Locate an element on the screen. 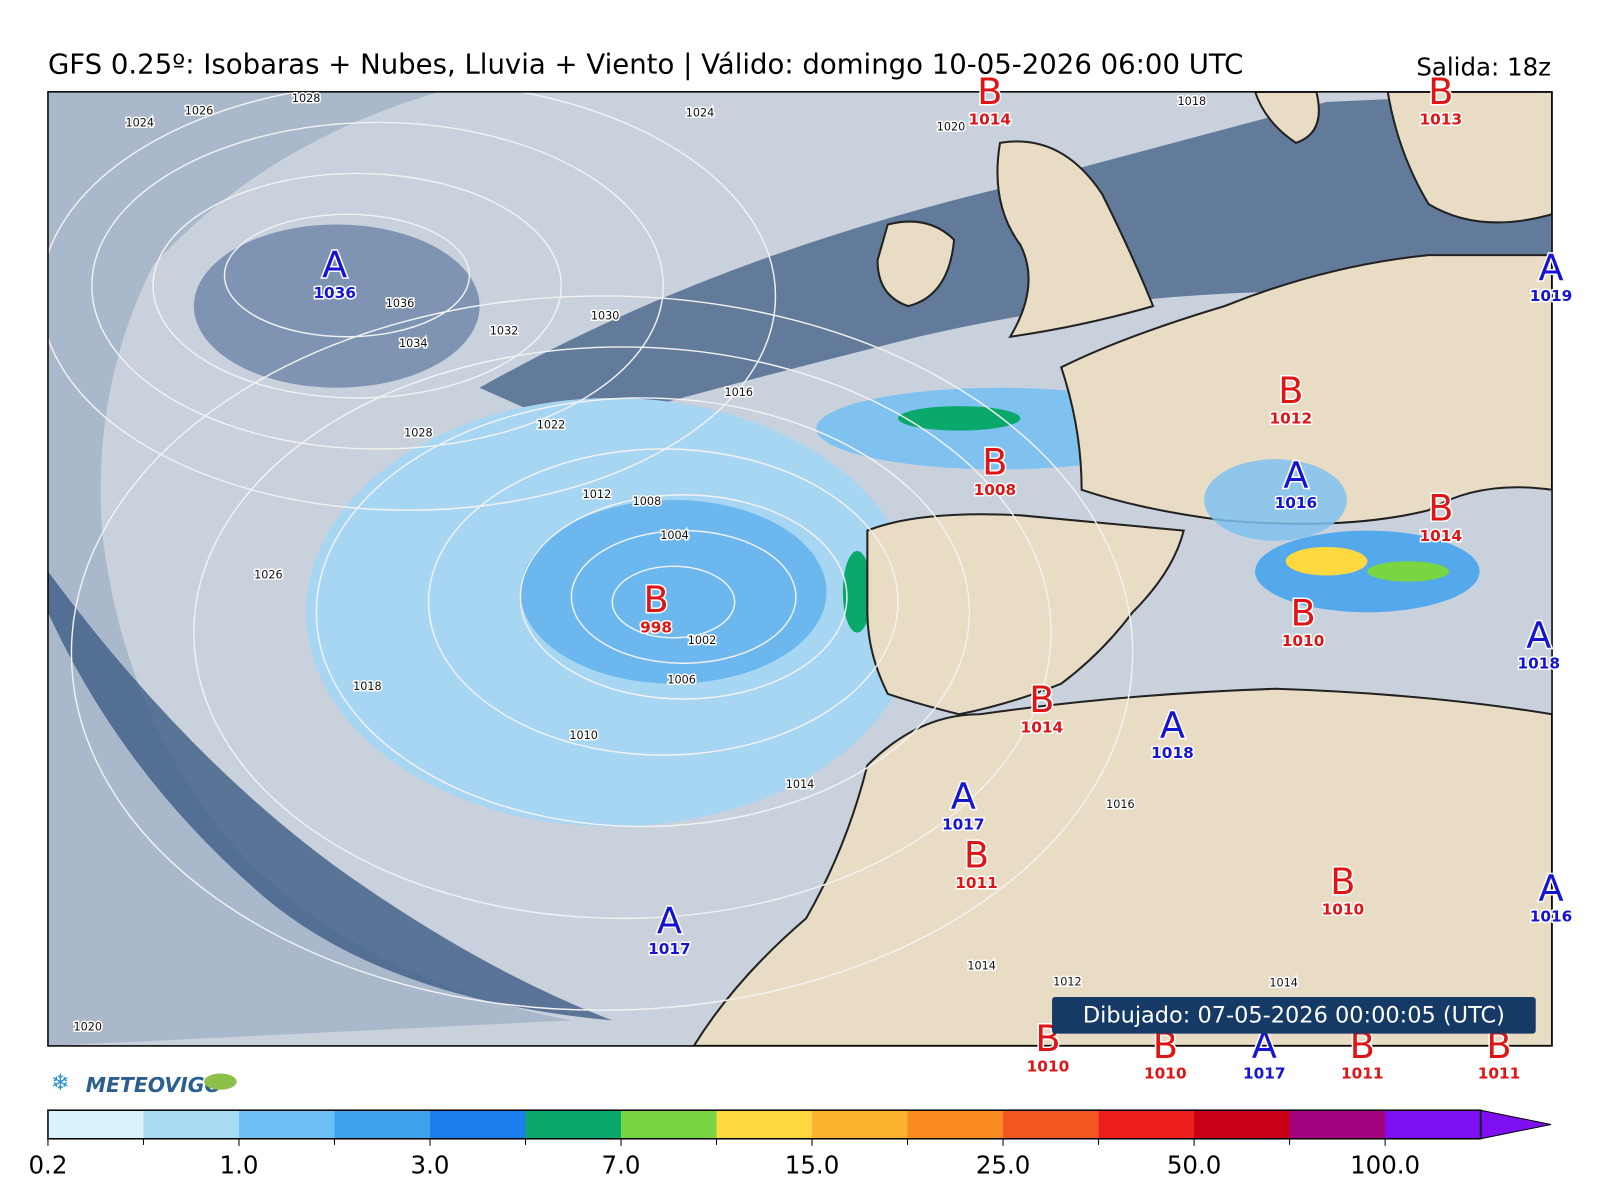  colorbar-extend is located at coordinates (1516, 1124).